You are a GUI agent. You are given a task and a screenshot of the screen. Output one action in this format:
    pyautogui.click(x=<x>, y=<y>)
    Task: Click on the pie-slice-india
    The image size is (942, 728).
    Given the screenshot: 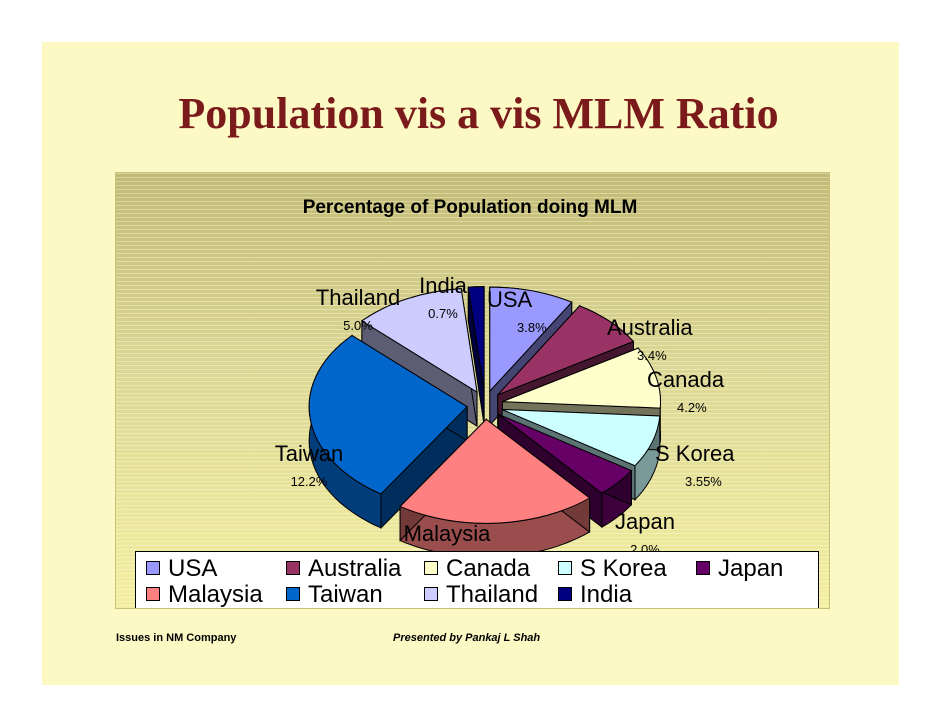 What is the action you would take?
    pyautogui.click(x=476, y=338)
    